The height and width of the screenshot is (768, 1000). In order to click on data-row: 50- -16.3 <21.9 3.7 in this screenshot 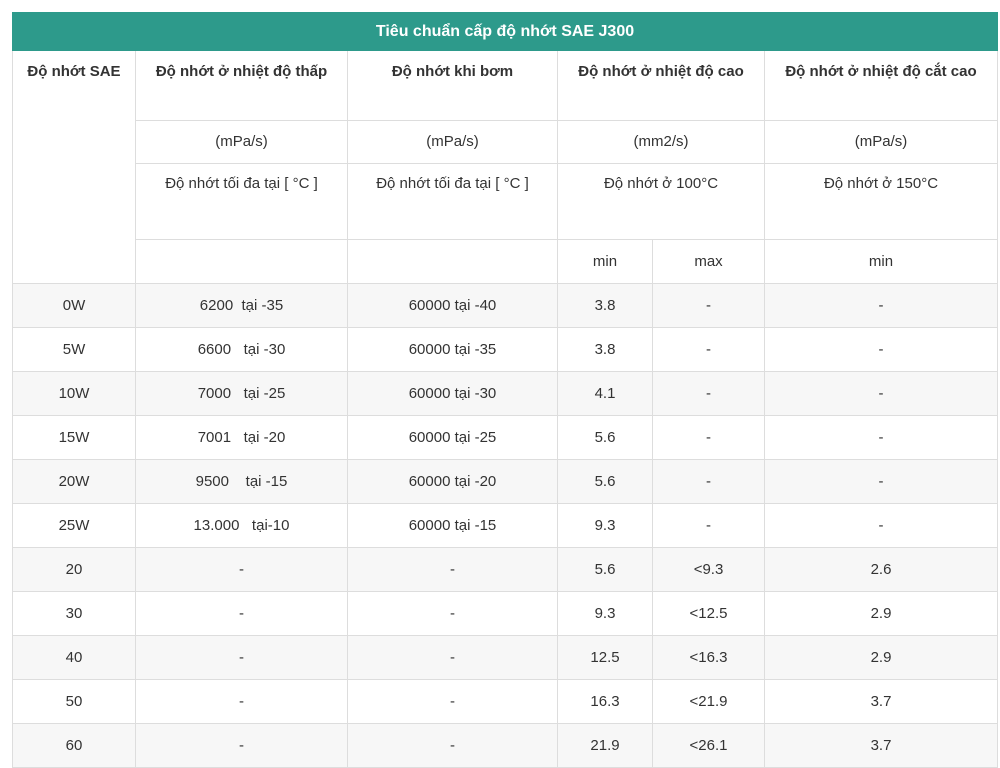, I will do `click(505, 701)`.